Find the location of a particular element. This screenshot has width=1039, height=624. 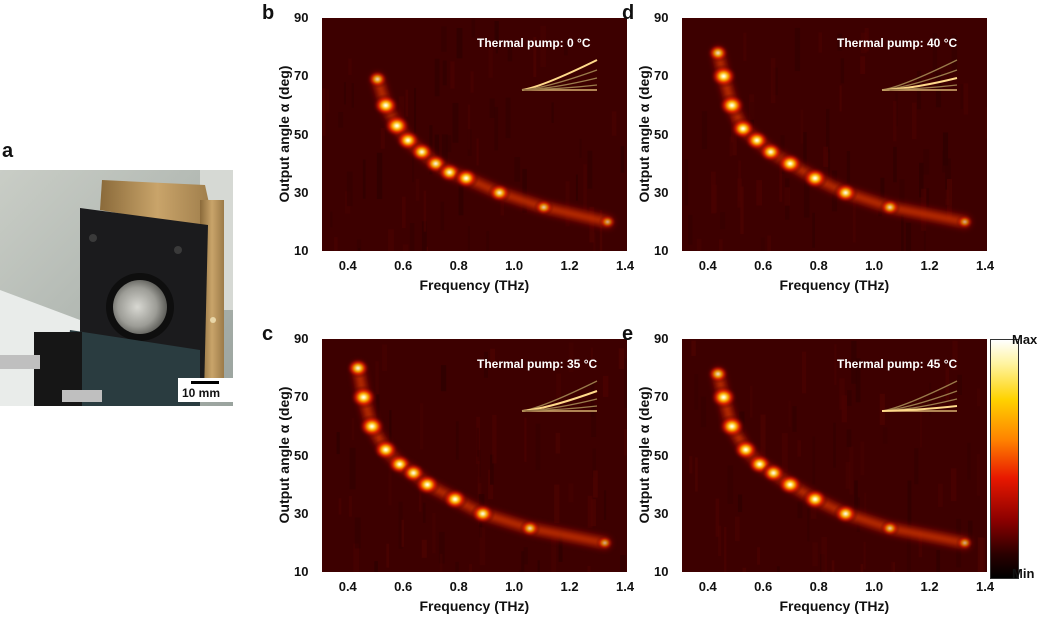

heatmap-svg-e is located at coordinates (834, 455).